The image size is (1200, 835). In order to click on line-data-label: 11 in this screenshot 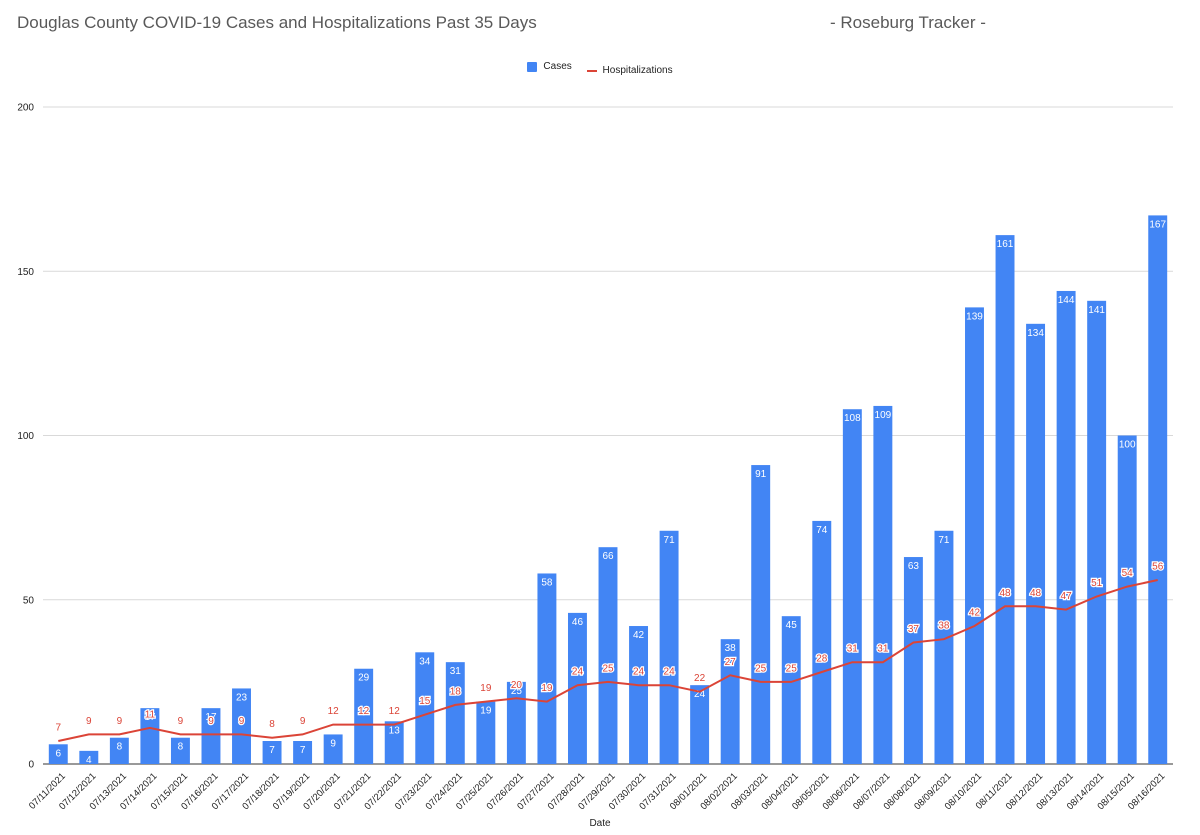, I will do `click(150, 714)`.